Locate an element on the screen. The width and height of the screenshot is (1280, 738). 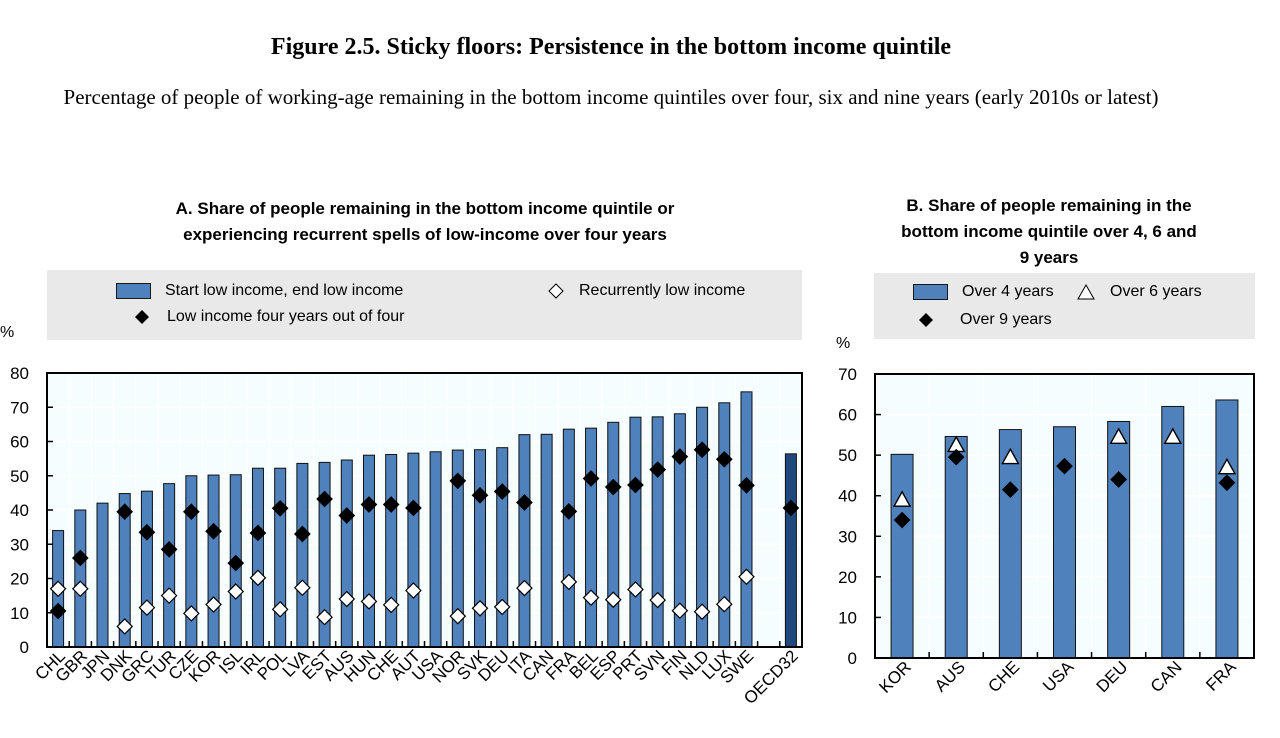
legend-item-recurrent: Recurrently low income is located at coordinates (646, 291).